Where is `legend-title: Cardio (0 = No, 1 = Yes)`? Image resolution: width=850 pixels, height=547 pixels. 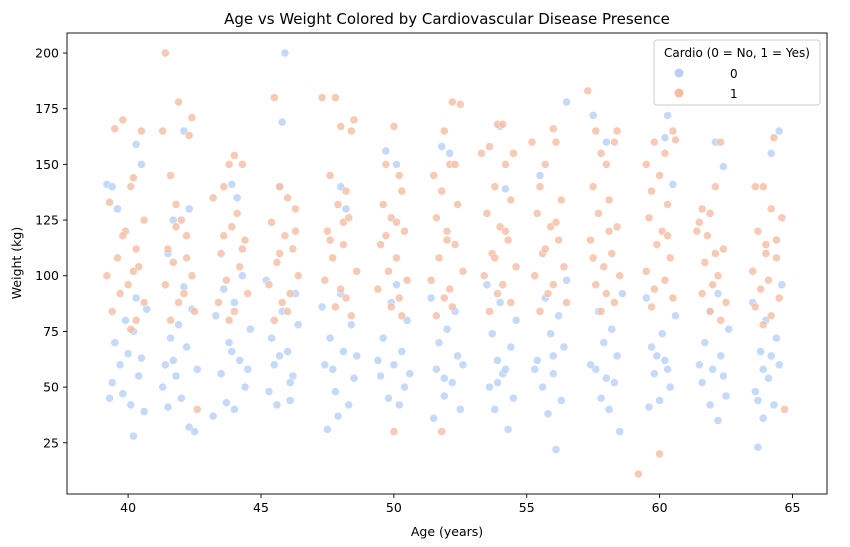
legend-title: Cardio (0 = No, 1 = Yes) is located at coordinates (737, 53).